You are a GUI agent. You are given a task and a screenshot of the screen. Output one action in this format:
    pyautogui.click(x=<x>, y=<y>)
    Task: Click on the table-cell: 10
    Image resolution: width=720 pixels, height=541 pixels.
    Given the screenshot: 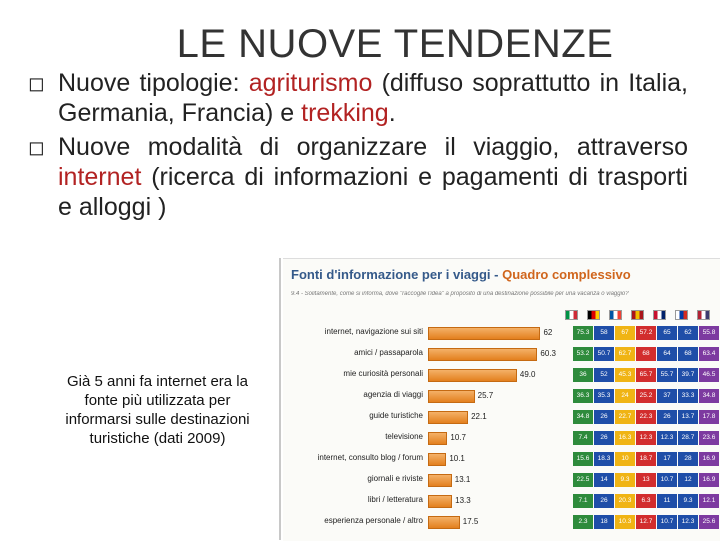 What is the action you would take?
    pyautogui.click(x=625, y=459)
    